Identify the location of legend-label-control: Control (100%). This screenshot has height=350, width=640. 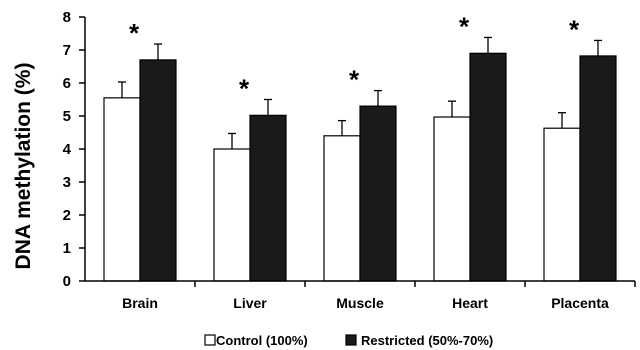
(262, 340).